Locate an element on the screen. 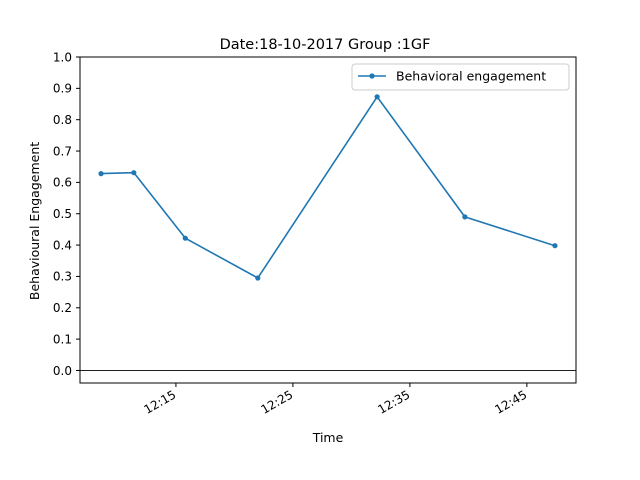  y-tick-label: 0.0 is located at coordinates (62, 371).